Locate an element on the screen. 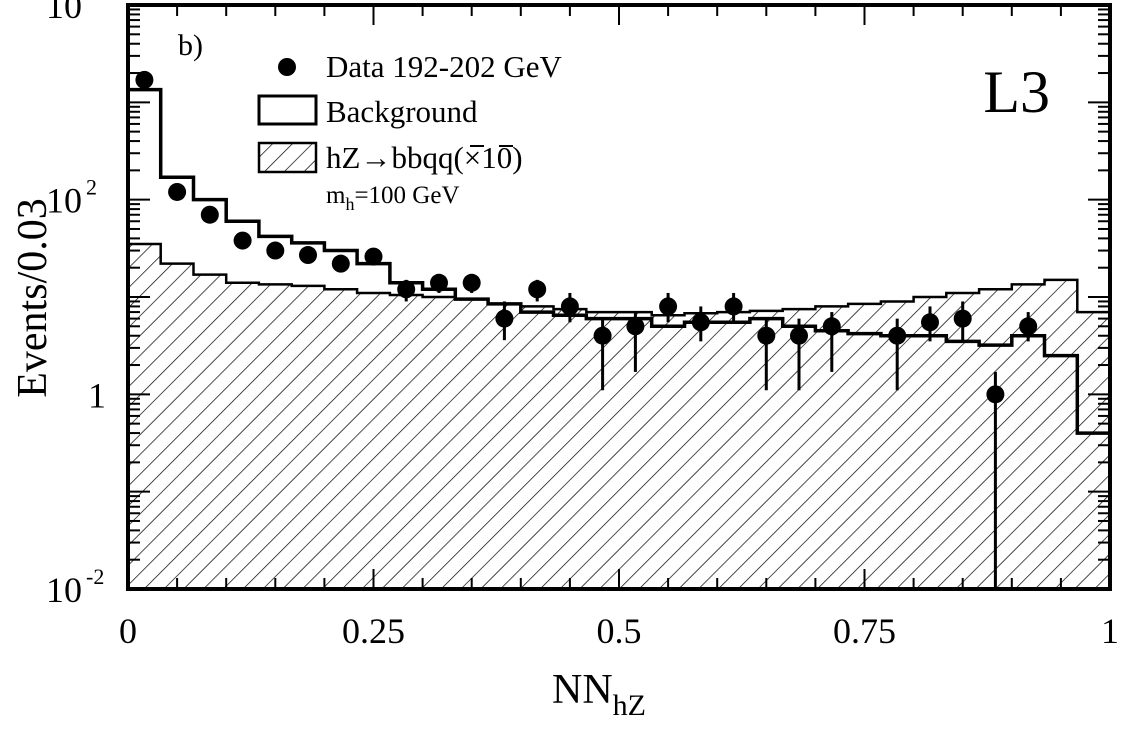  y-tick-label: 1 is located at coordinates (97, 395).